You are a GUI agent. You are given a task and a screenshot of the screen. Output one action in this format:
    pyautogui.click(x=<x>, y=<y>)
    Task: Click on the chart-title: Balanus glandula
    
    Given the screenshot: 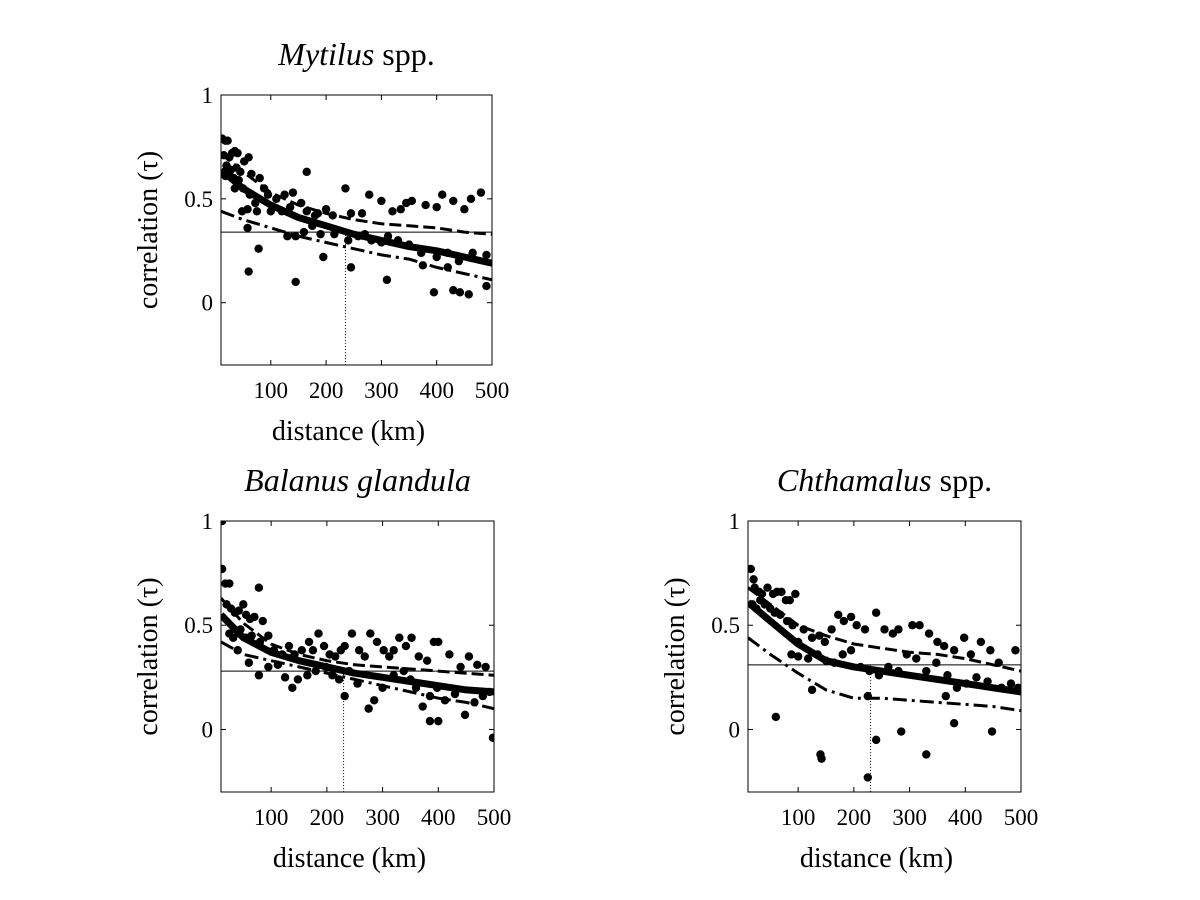 What is the action you would take?
    pyautogui.click(x=357, y=480)
    